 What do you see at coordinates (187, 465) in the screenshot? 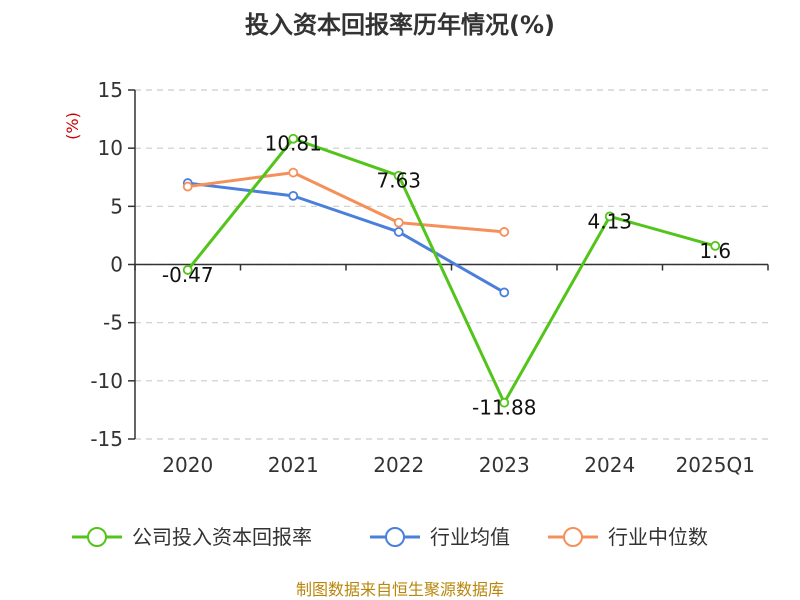
I see `x-tick-label: 2020` at bounding box center [187, 465].